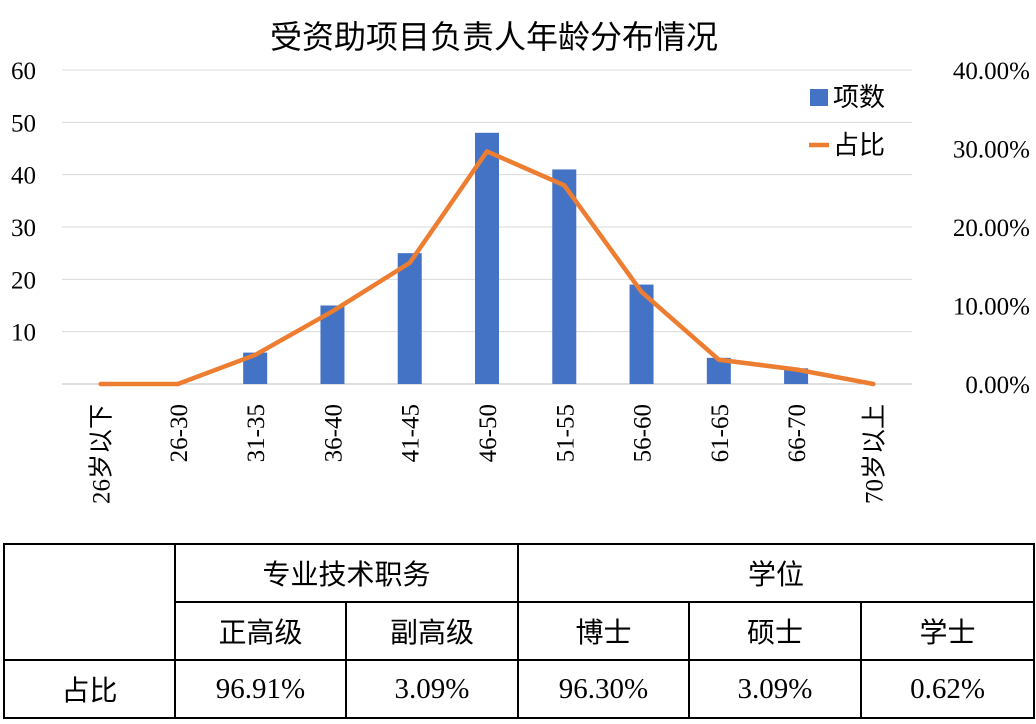 Image resolution: width=1036 pixels, height=724 pixels. What do you see at coordinates (23, 123) in the screenshot?
I see `y-left-tick-label: 50` at bounding box center [23, 123].